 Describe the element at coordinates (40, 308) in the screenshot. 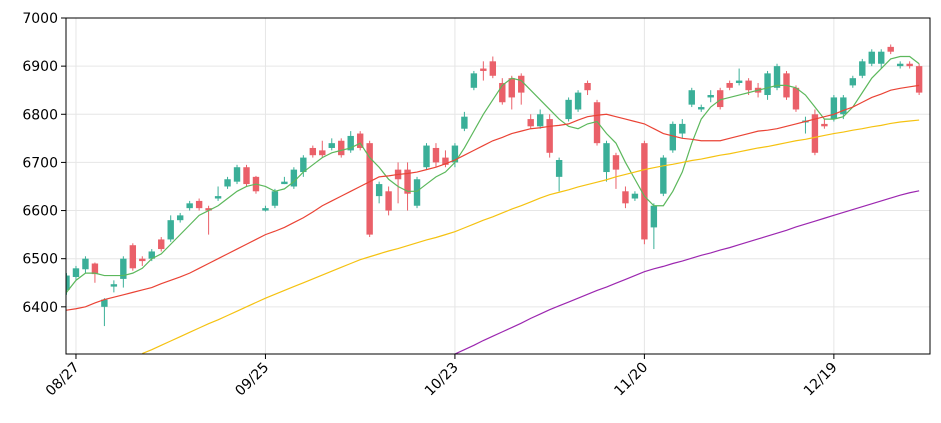

I see `y-tick-label: 6400` at that location.